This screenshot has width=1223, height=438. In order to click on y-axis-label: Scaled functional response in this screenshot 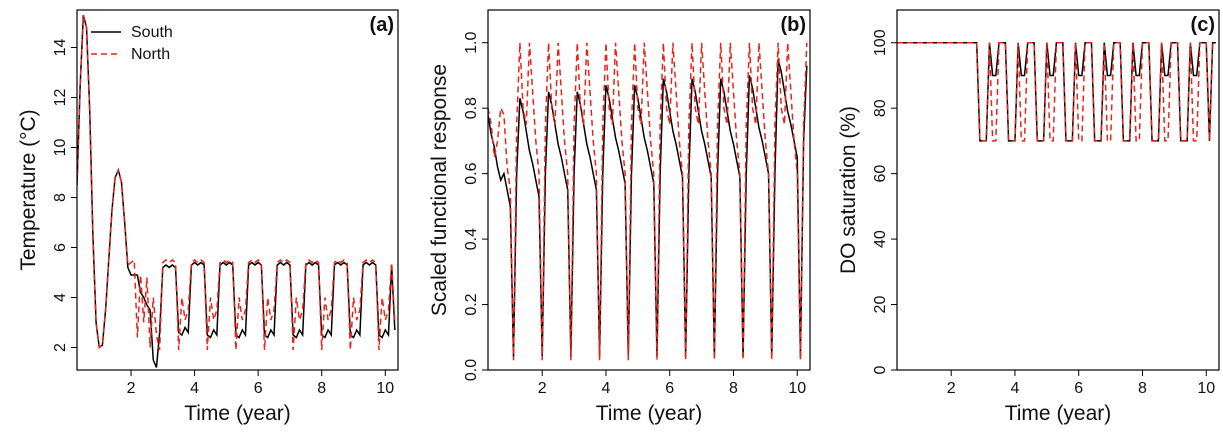, I will do `click(439, 190)`.